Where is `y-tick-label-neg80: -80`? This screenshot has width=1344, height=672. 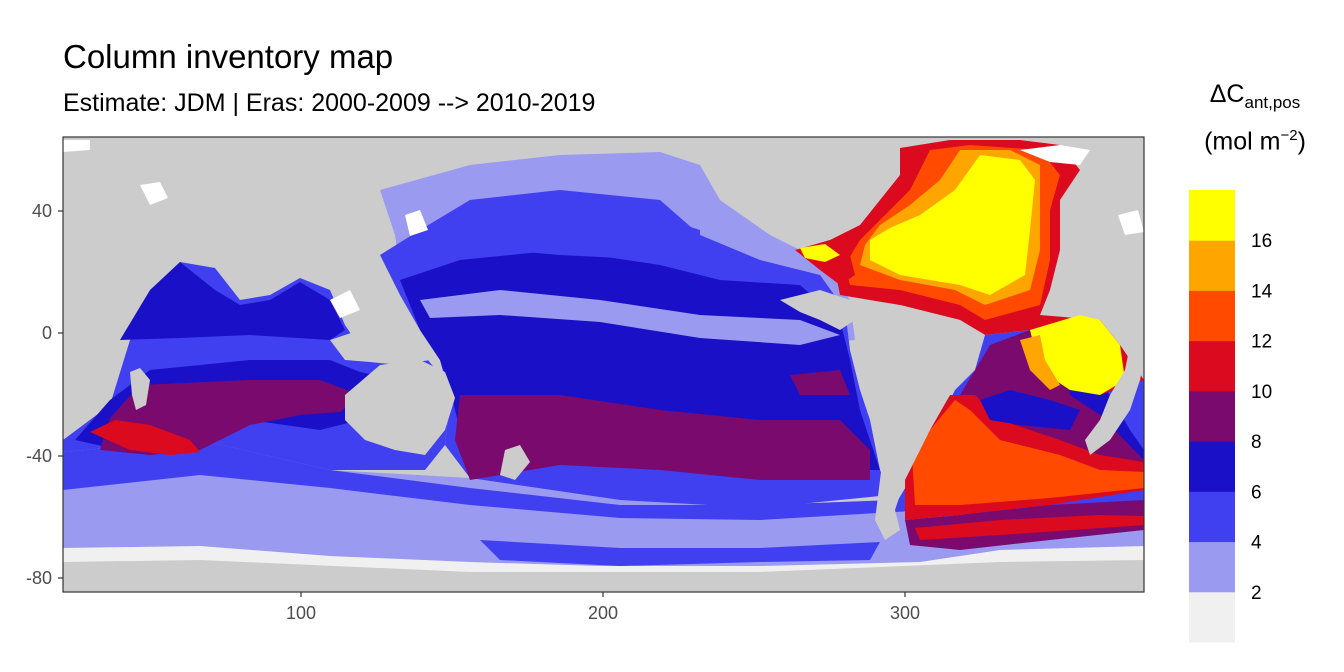 y-tick-label-neg80: -80 is located at coordinates (39, 578).